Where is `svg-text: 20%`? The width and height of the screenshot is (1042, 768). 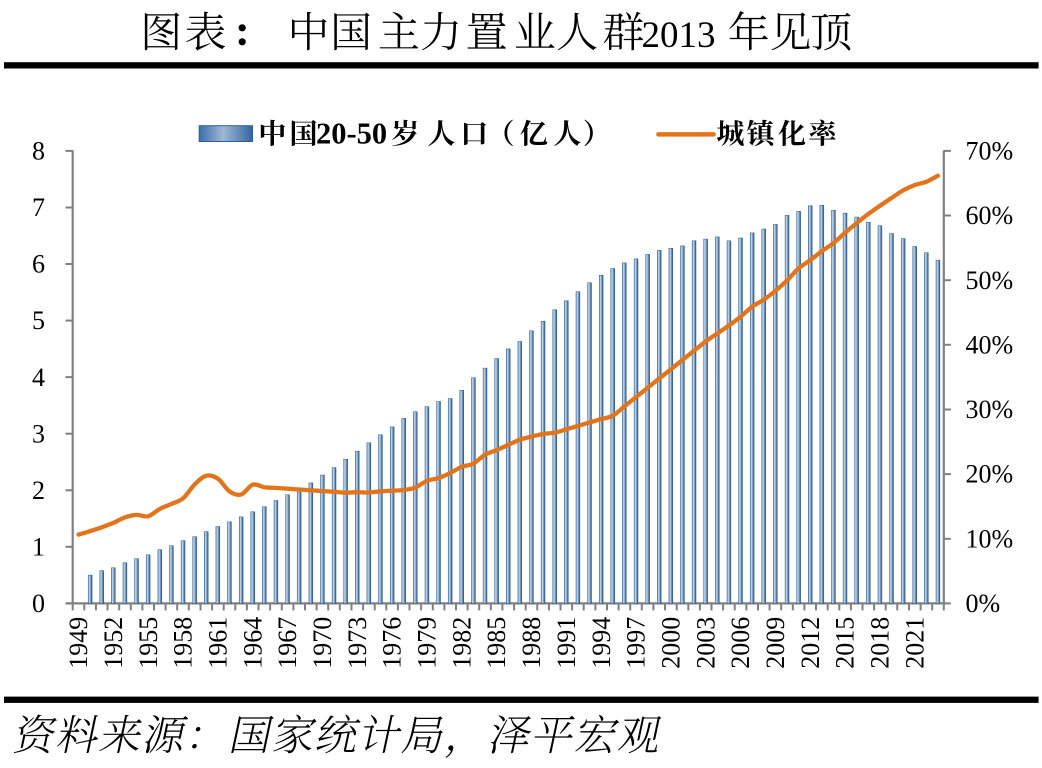
svg-text: 20% is located at coordinates (990, 474).